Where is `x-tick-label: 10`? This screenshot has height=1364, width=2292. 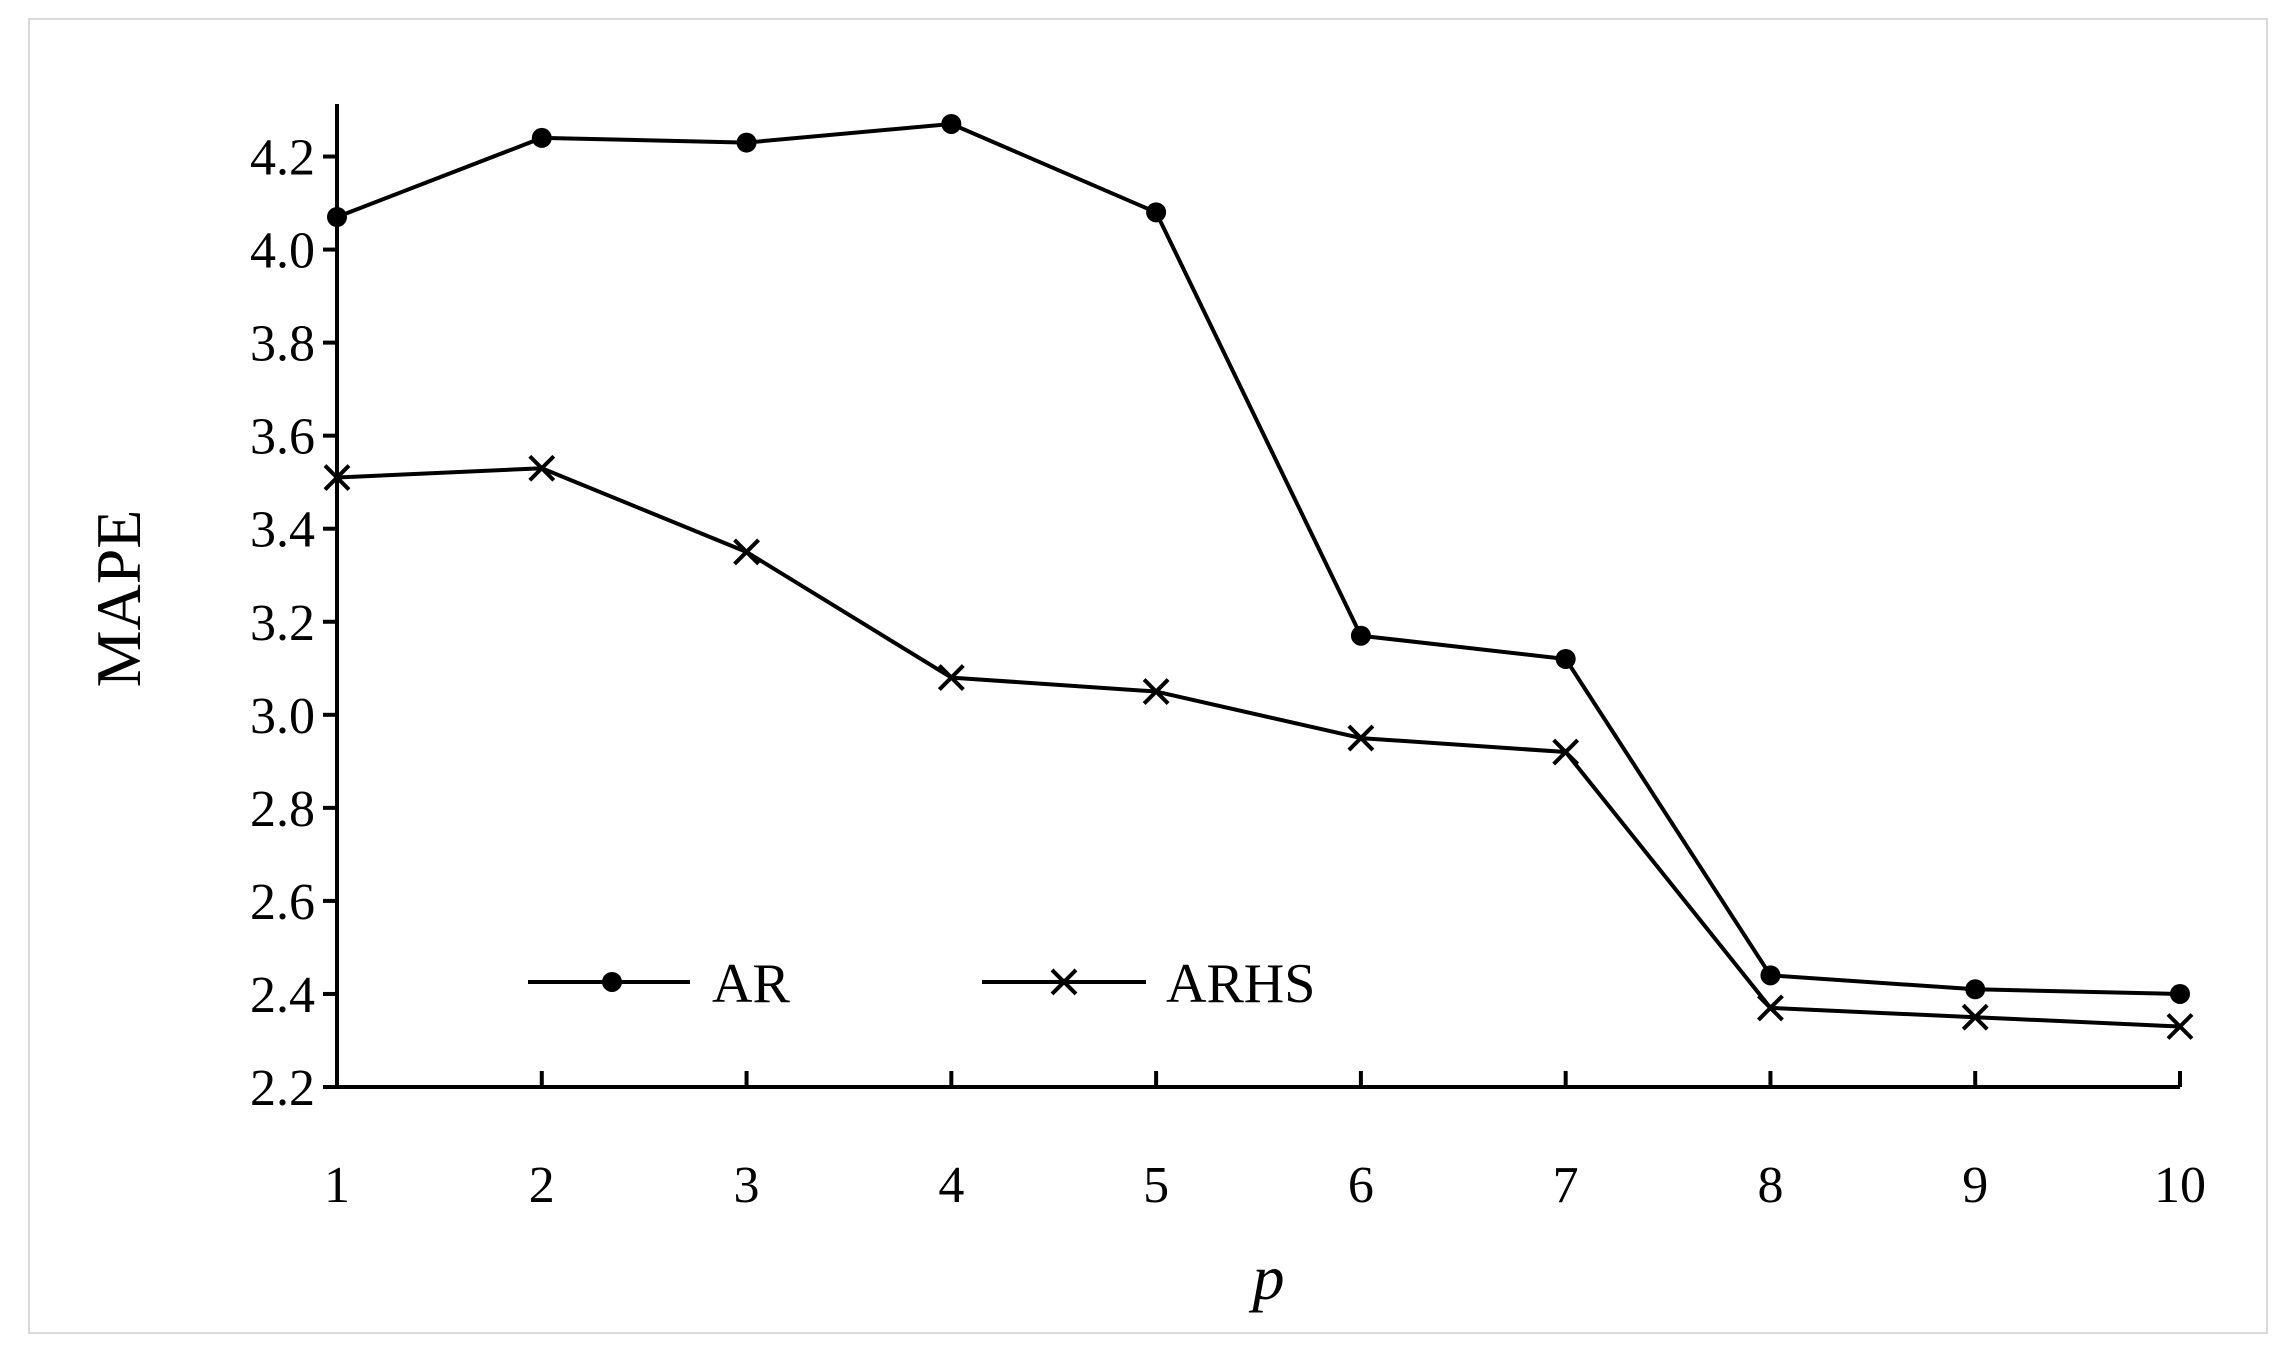 x-tick-label: 10 is located at coordinates (2180, 1185).